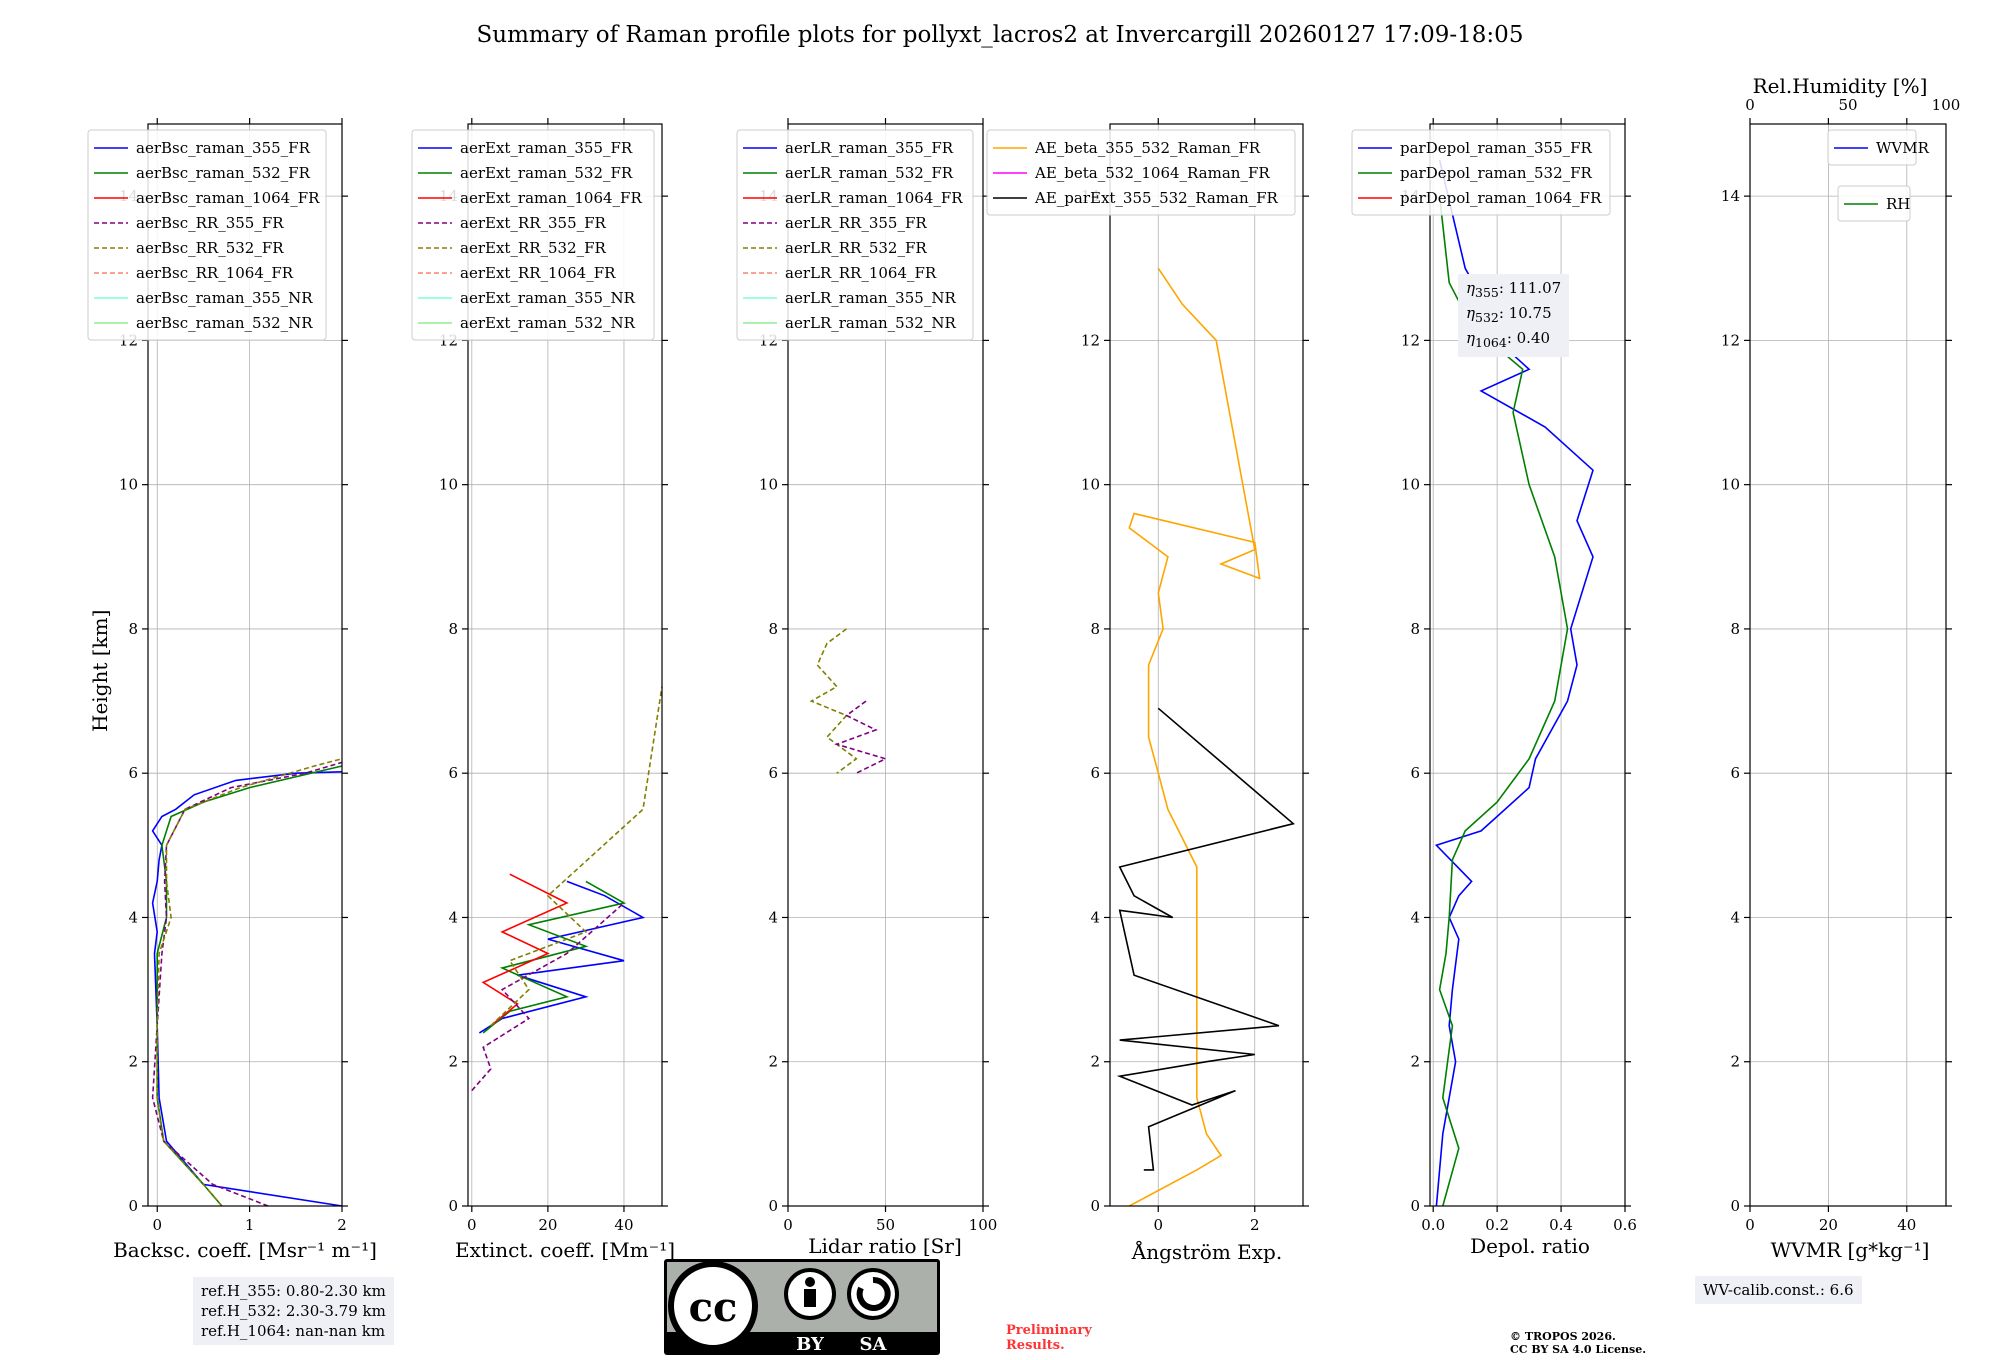  Describe the element at coordinates (856, 223) in the screenshot. I see `legend-label: aerLR_RR_355_FR` at that location.